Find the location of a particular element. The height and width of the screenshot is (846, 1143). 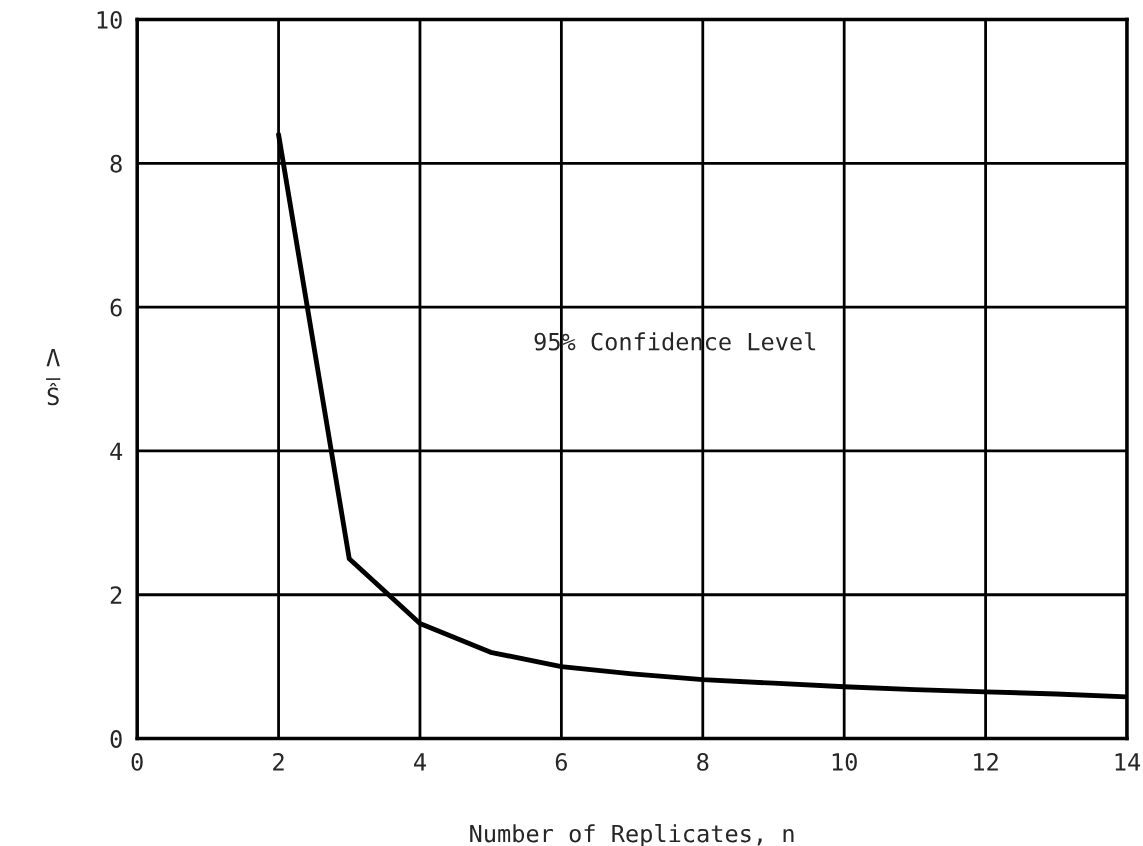

y-tick-label: 2 is located at coordinates (116, 595).